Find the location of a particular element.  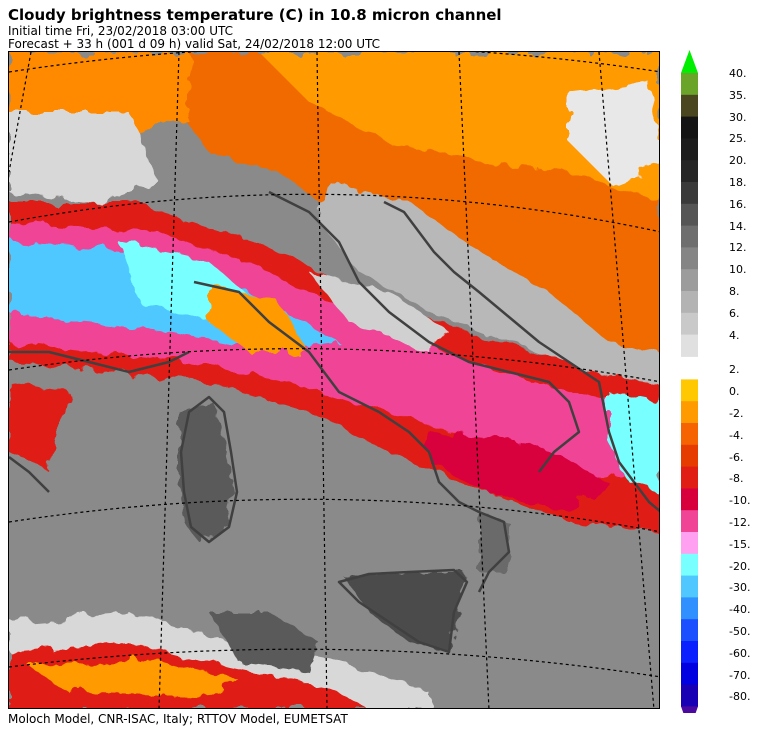

legend-label: 30. is located at coordinates (738, 117).